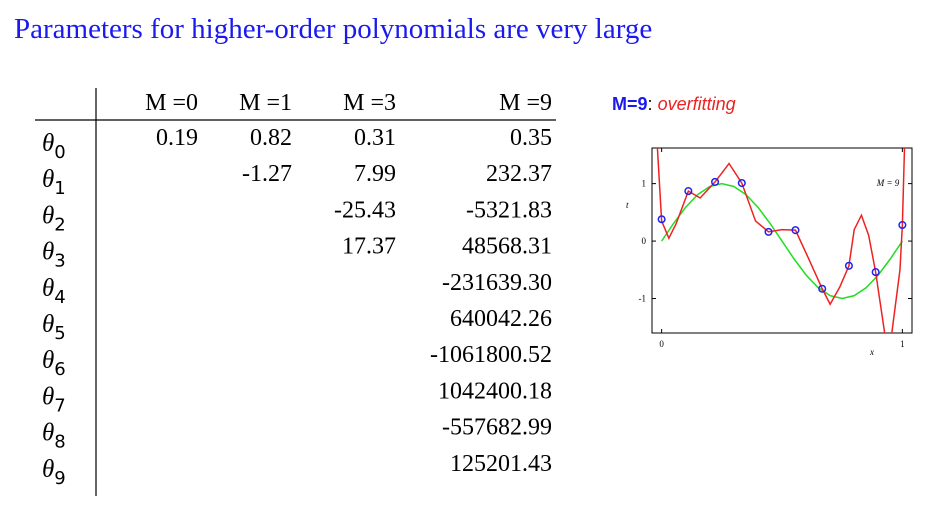 Image resolution: width=925 pixels, height=514 pixels. I want to click on table-cell: 232.37, so click(519, 174).